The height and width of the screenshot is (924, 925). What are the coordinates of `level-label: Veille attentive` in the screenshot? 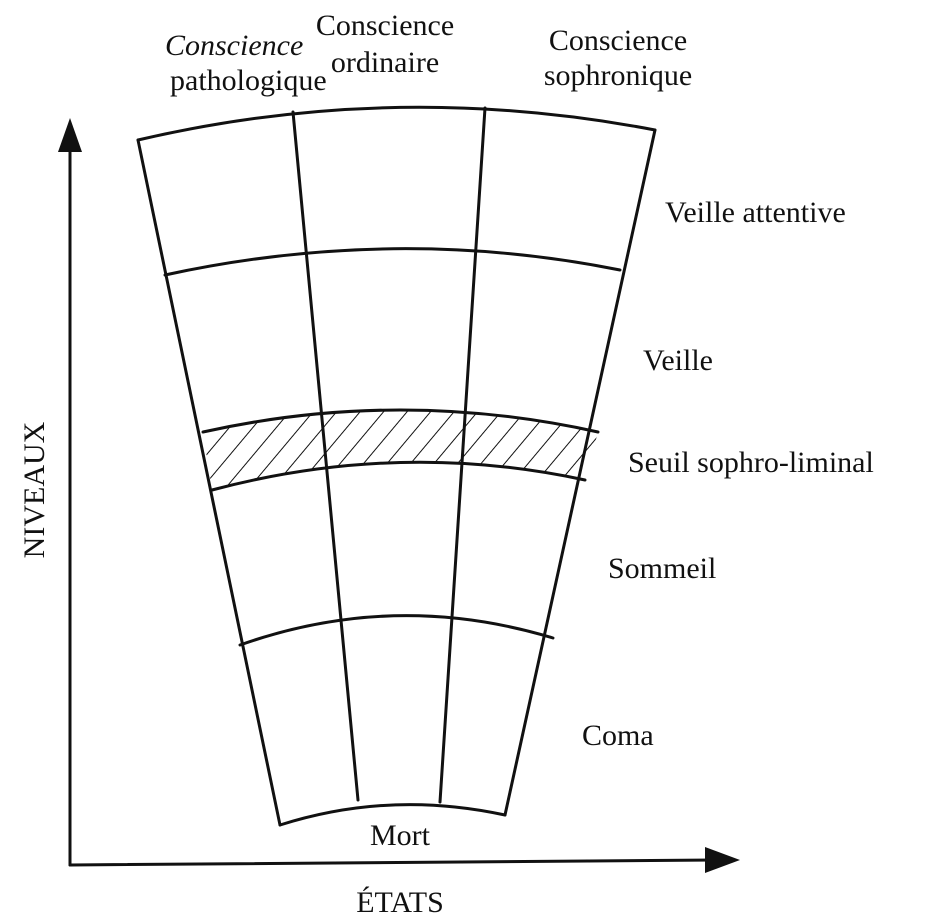 It's located at (755, 212).